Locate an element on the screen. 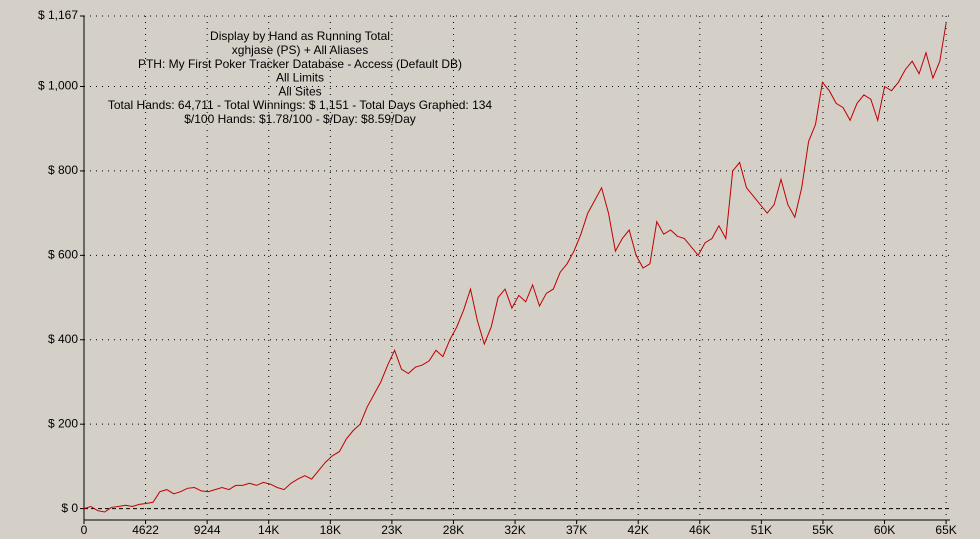 The height and width of the screenshot is (539, 980). x-tick-label: 32K is located at coordinates (514, 530).